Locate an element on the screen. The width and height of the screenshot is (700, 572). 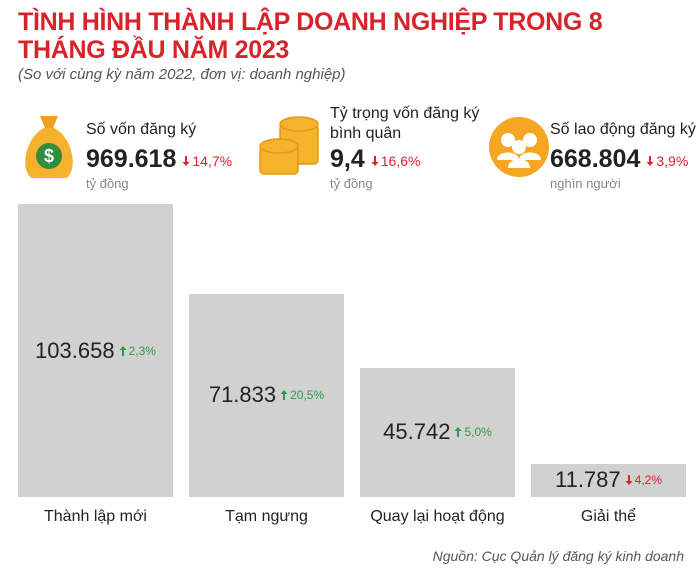
kpi-number: 9,4 is located at coordinates (347, 159).